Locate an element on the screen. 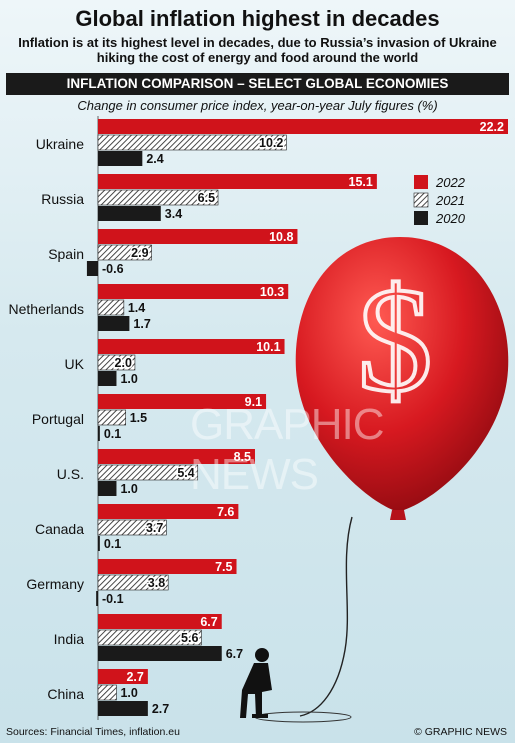 The width and height of the screenshot is (515, 743). category-label: Netherlands is located at coordinates (47, 309).